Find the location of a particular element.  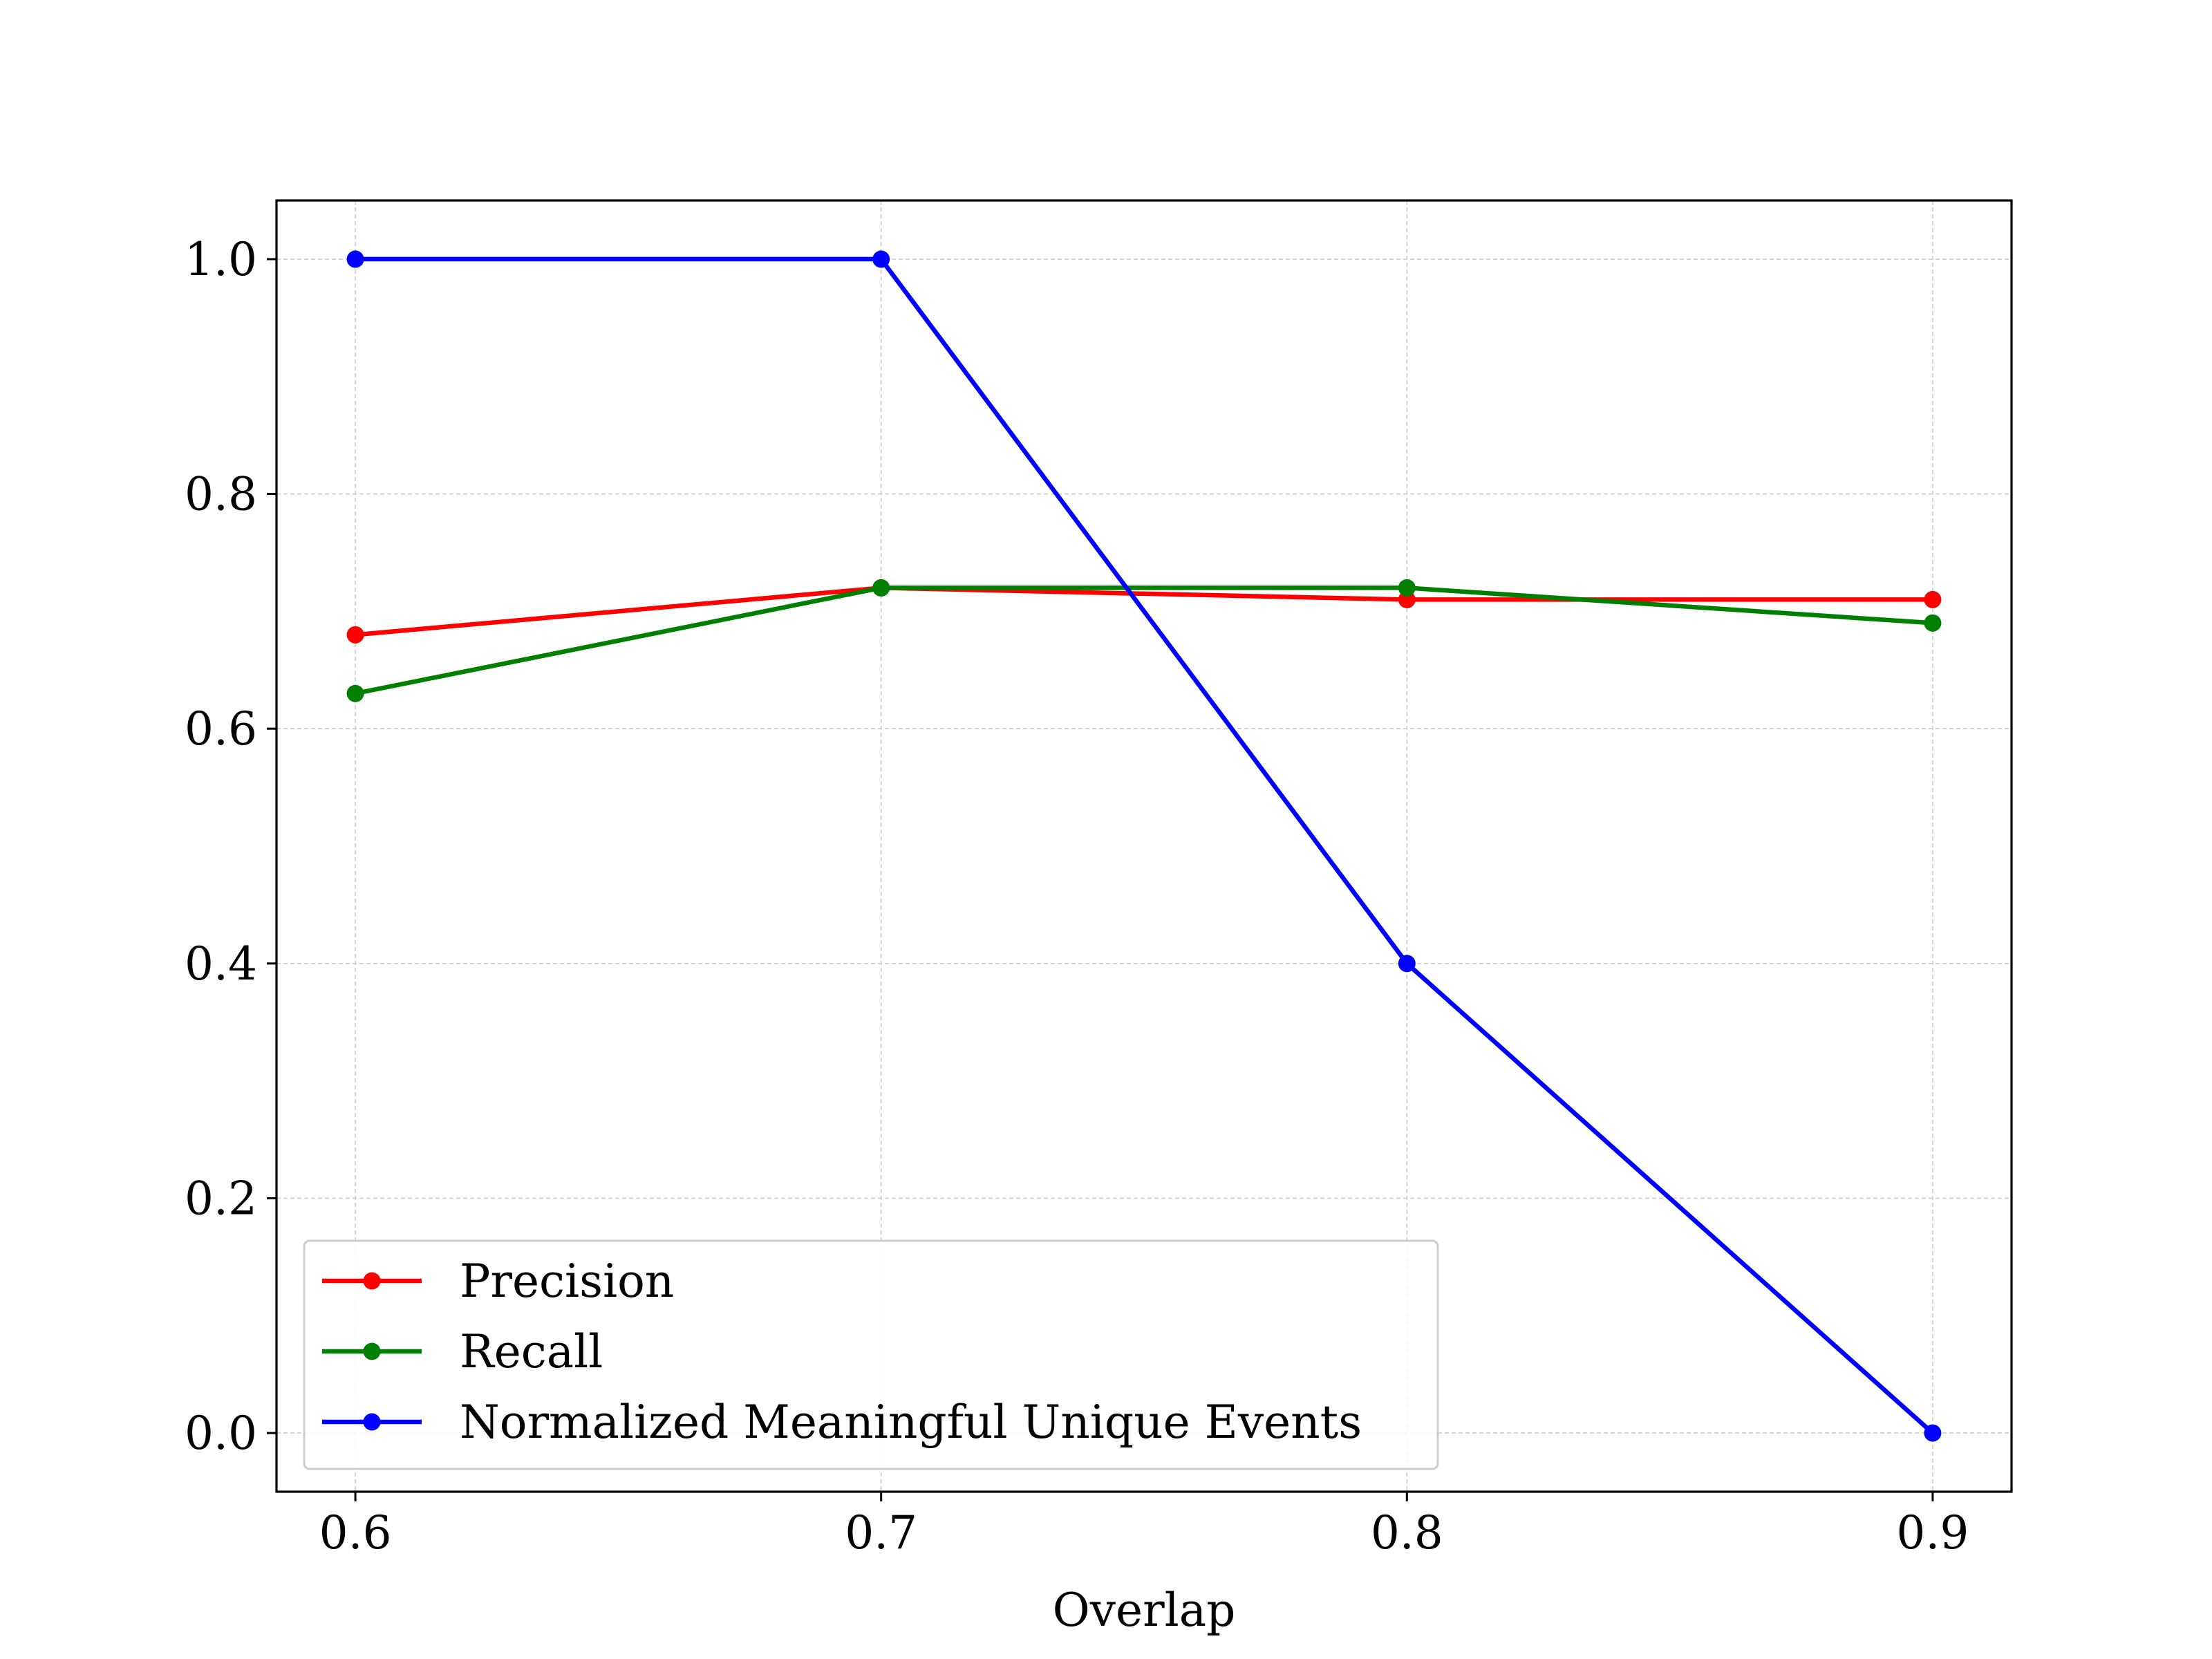

series-recall is located at coordinates (1144, 640).